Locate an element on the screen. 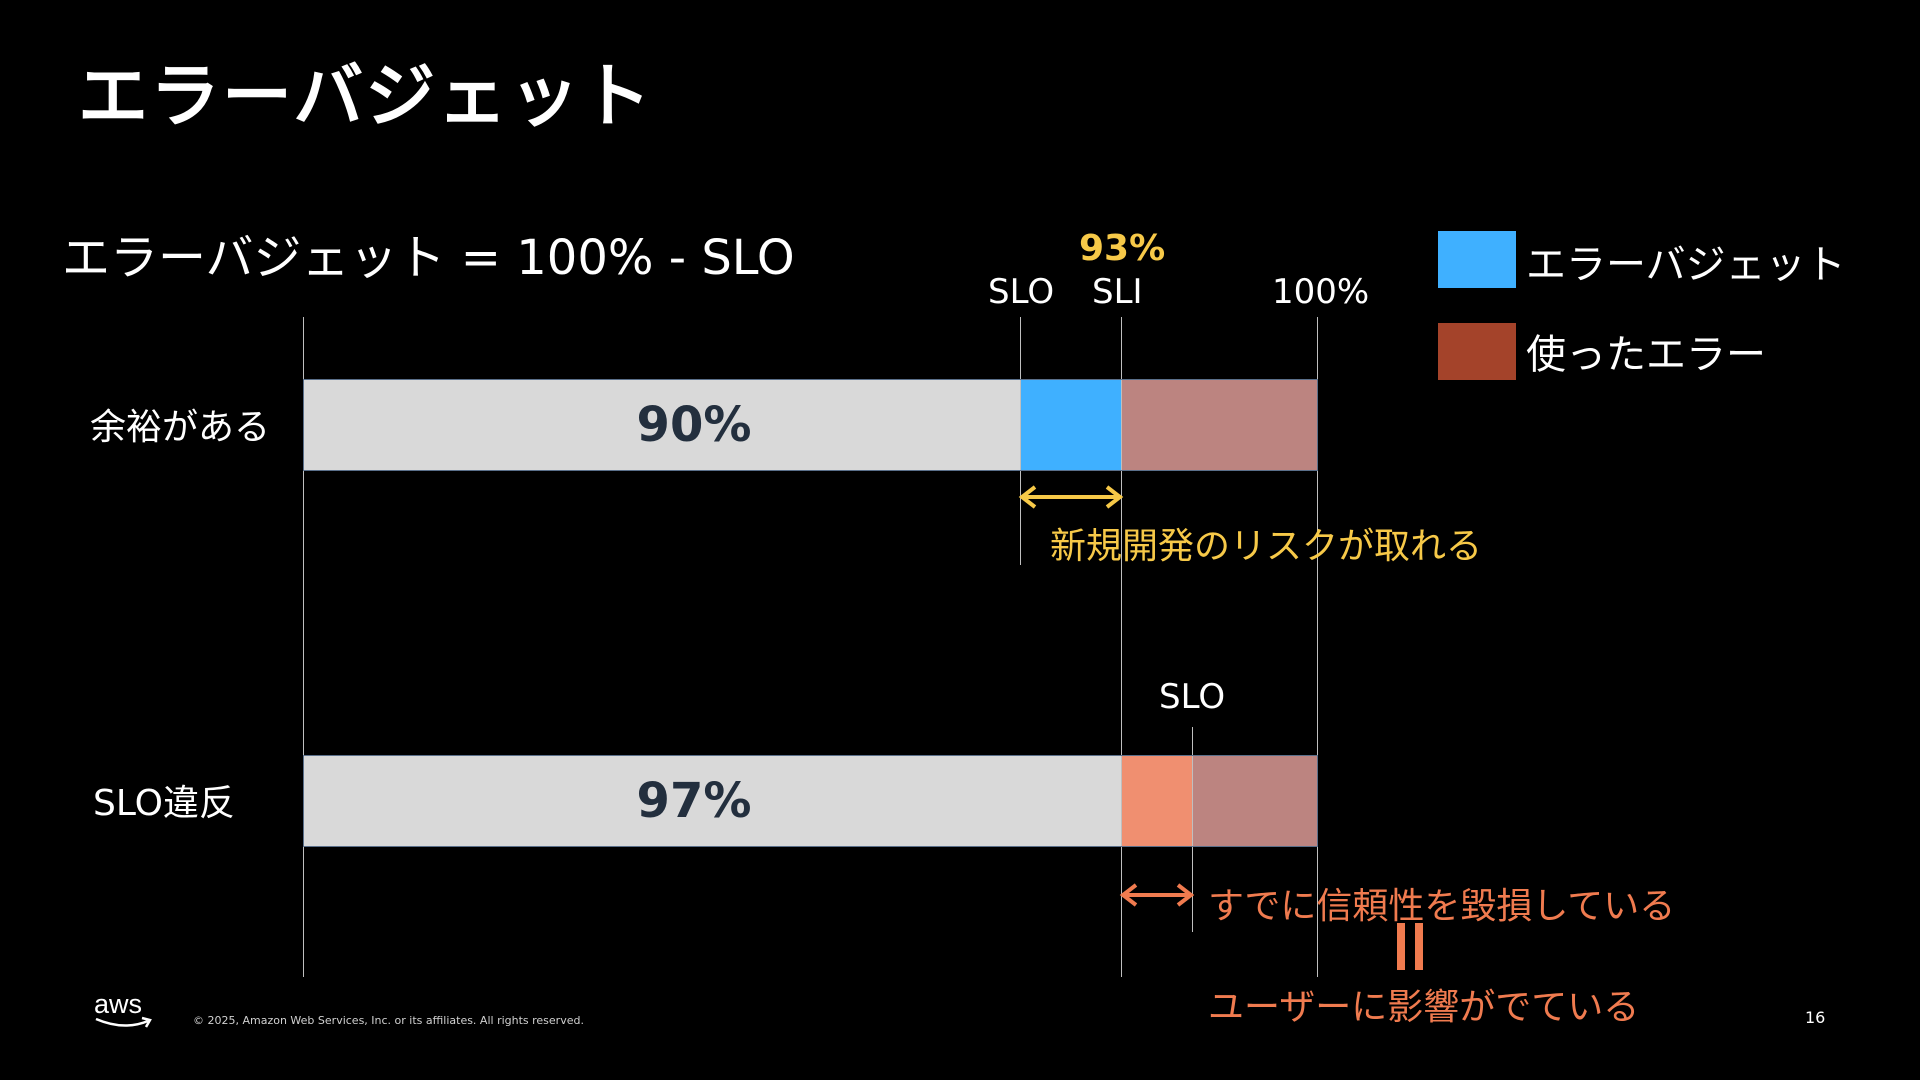 The width and height of the screenshot is (1920, 1080). bar-1-base-segment is located at coordinates (662, 425).